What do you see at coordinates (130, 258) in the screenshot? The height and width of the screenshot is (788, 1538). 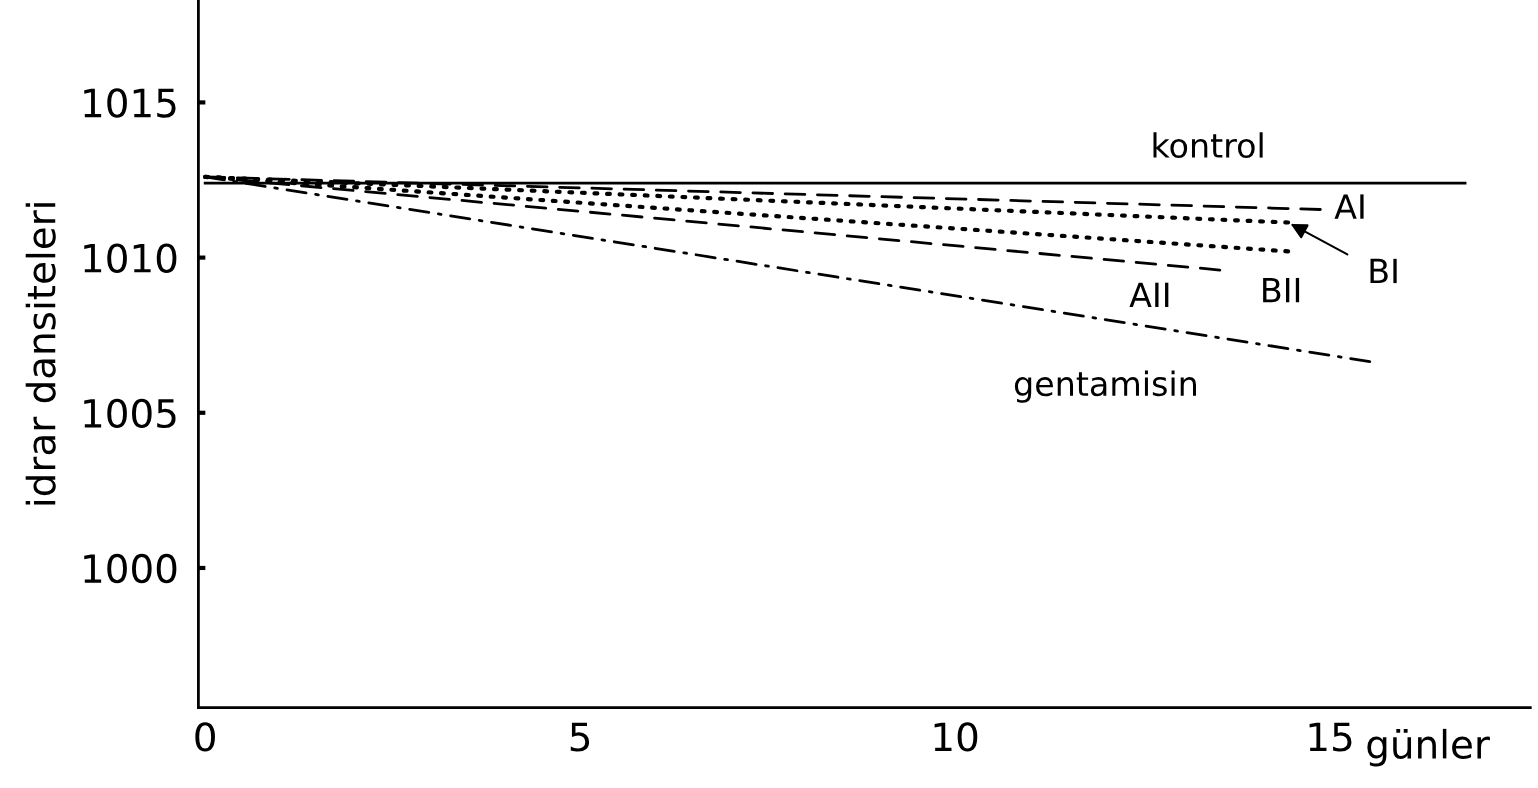 I see `y-tick-label: 1010` at bounding box center [130, 258].